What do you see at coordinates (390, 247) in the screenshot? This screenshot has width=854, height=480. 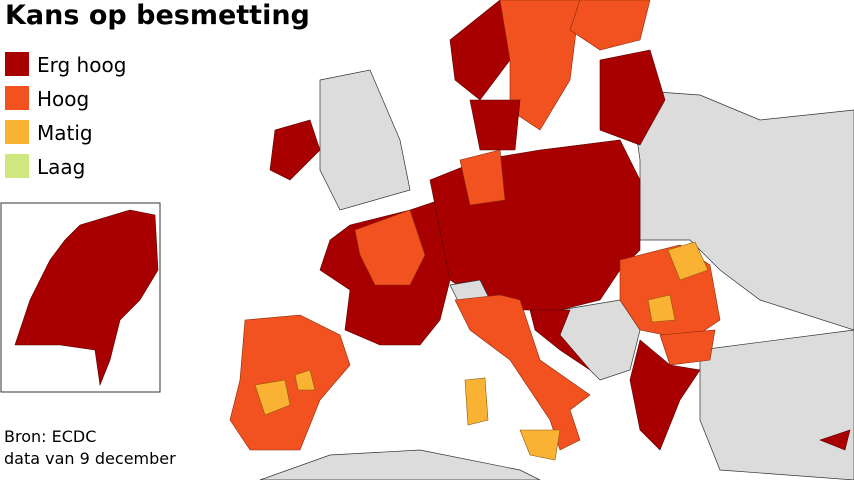 I see `france-west` at bounding box center [390, 247].